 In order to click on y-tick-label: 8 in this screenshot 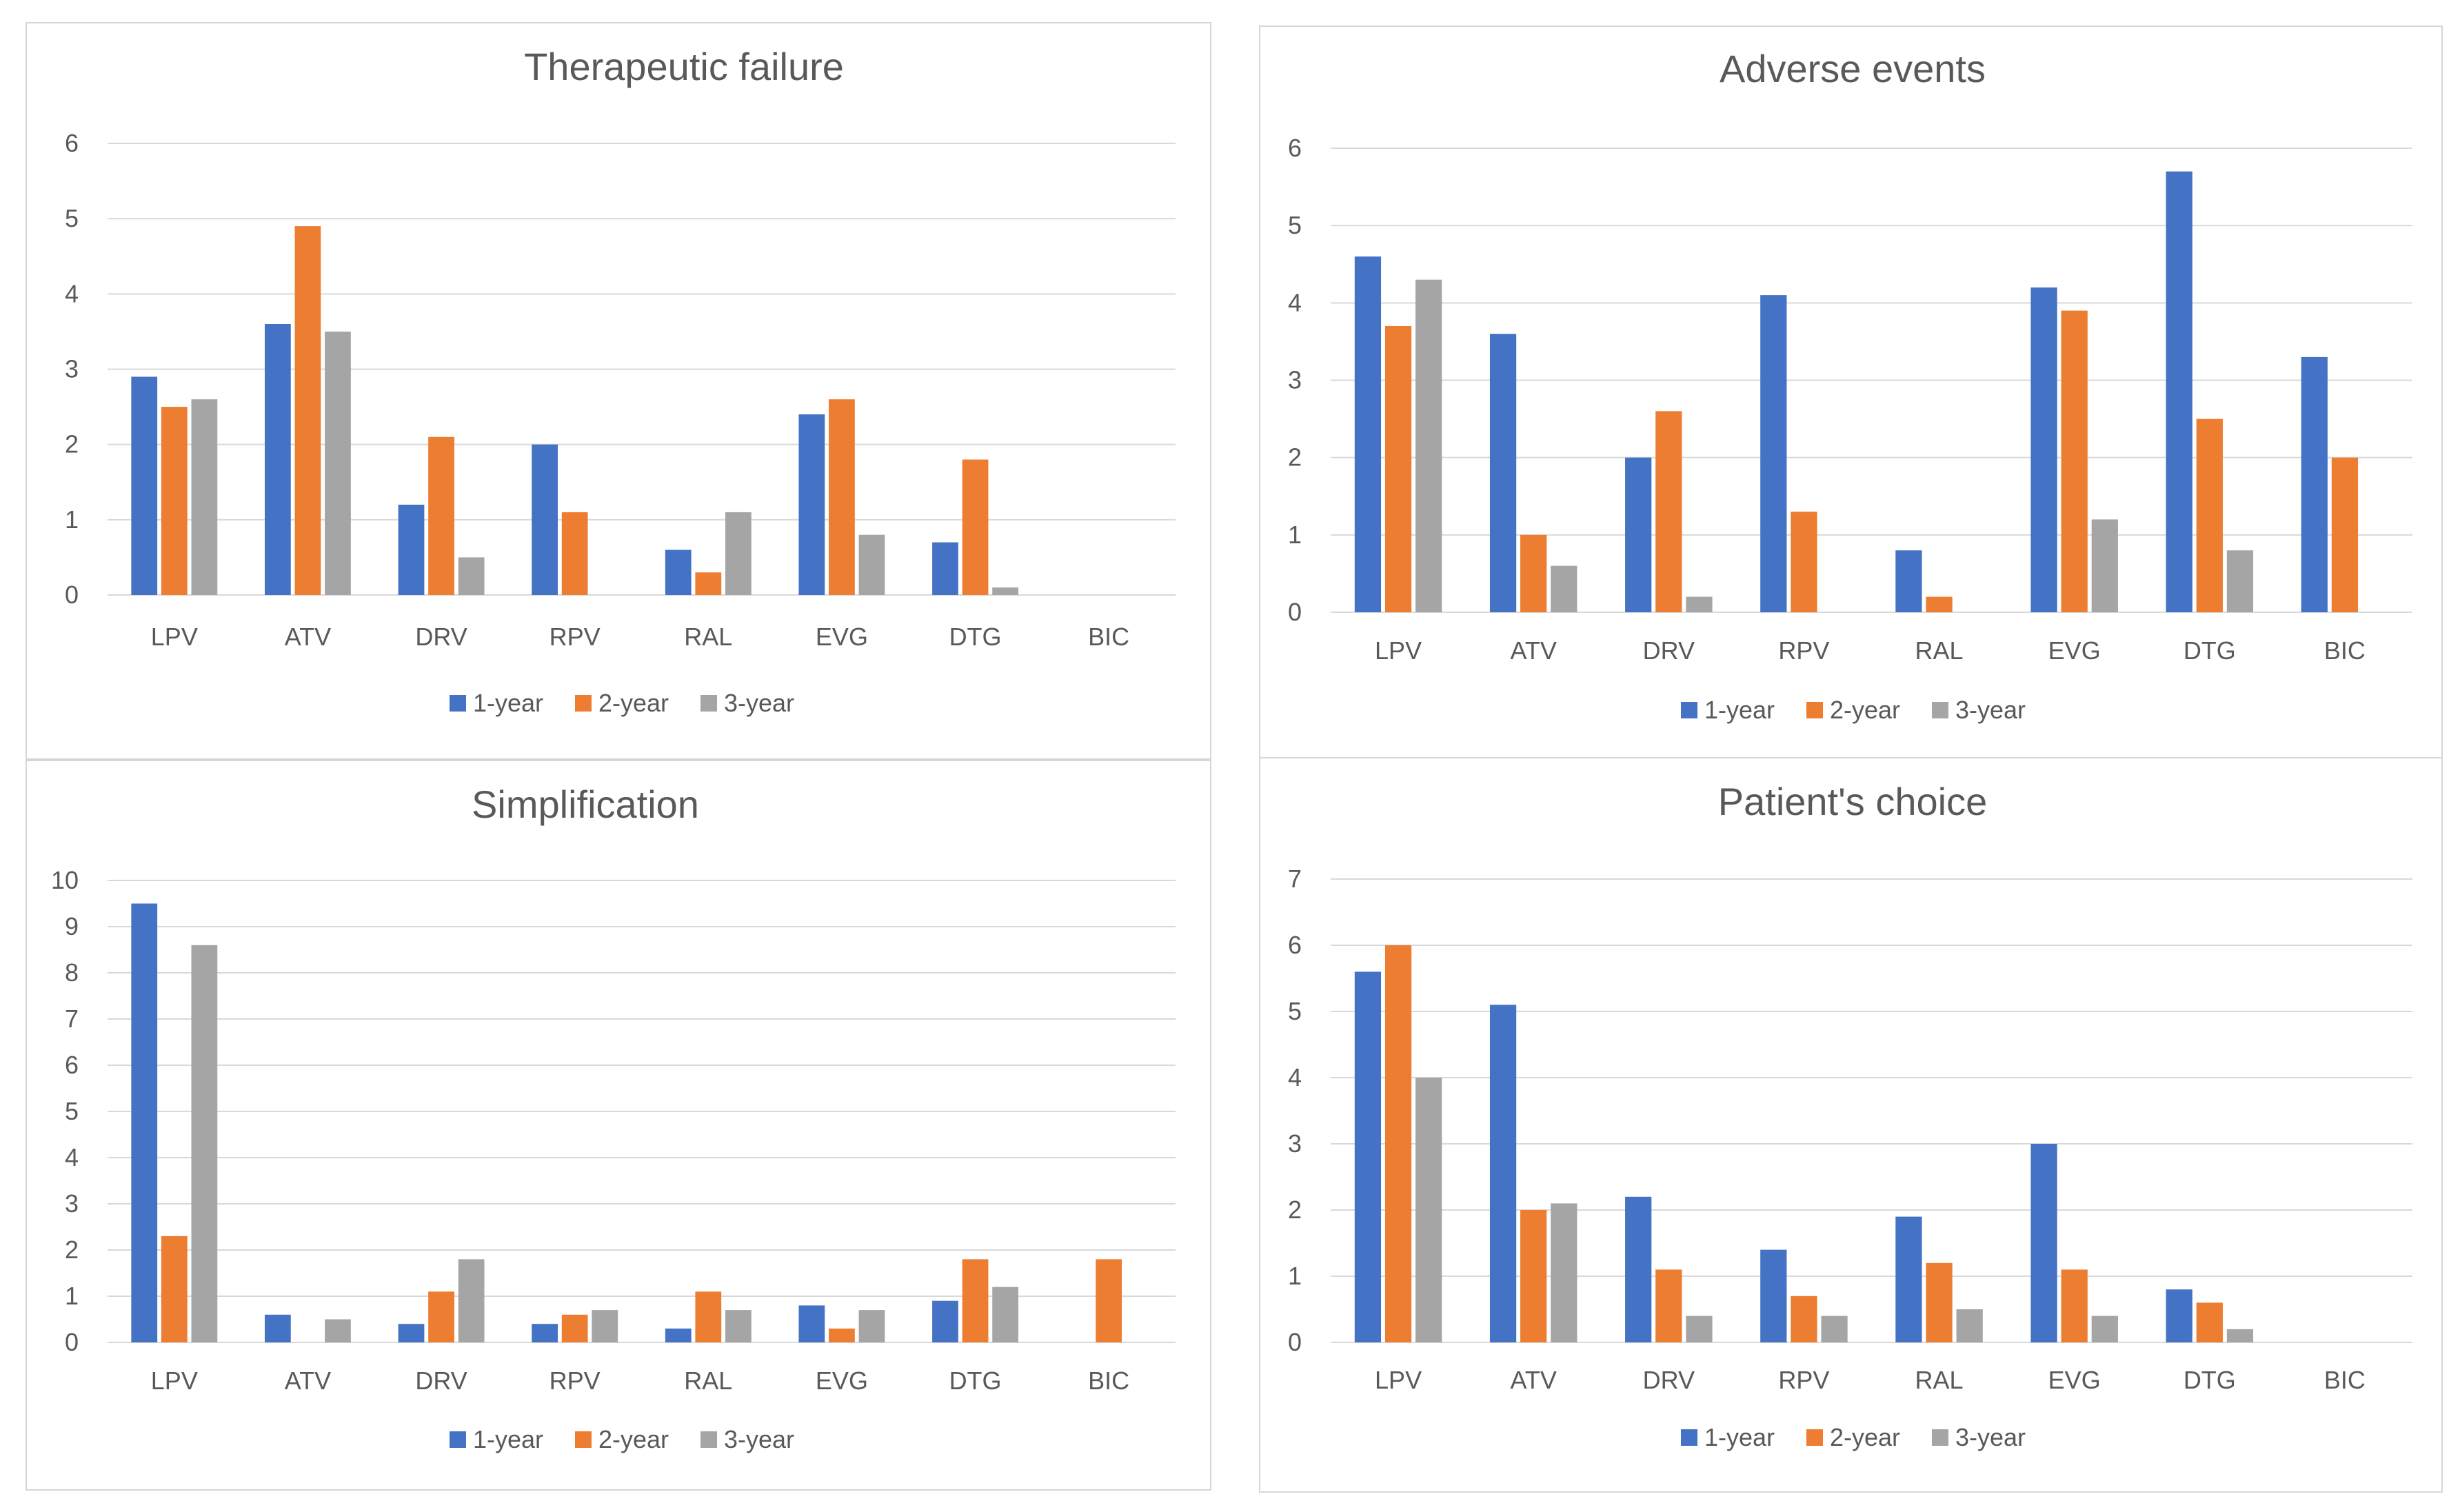, I will do `click(72, 972)`.